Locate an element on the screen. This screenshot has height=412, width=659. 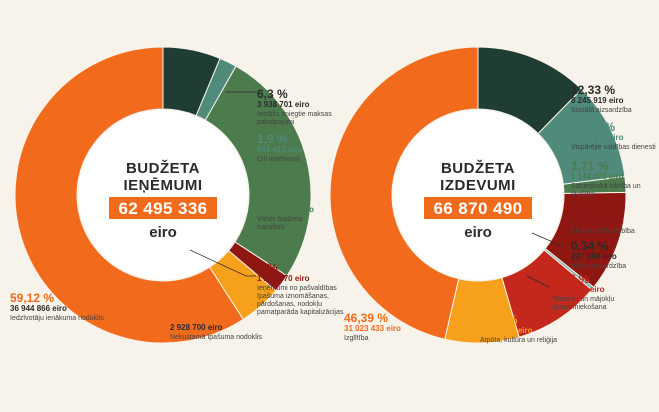
slice-description: Sociālā aizsardzība is located at coordinates (601, 110).